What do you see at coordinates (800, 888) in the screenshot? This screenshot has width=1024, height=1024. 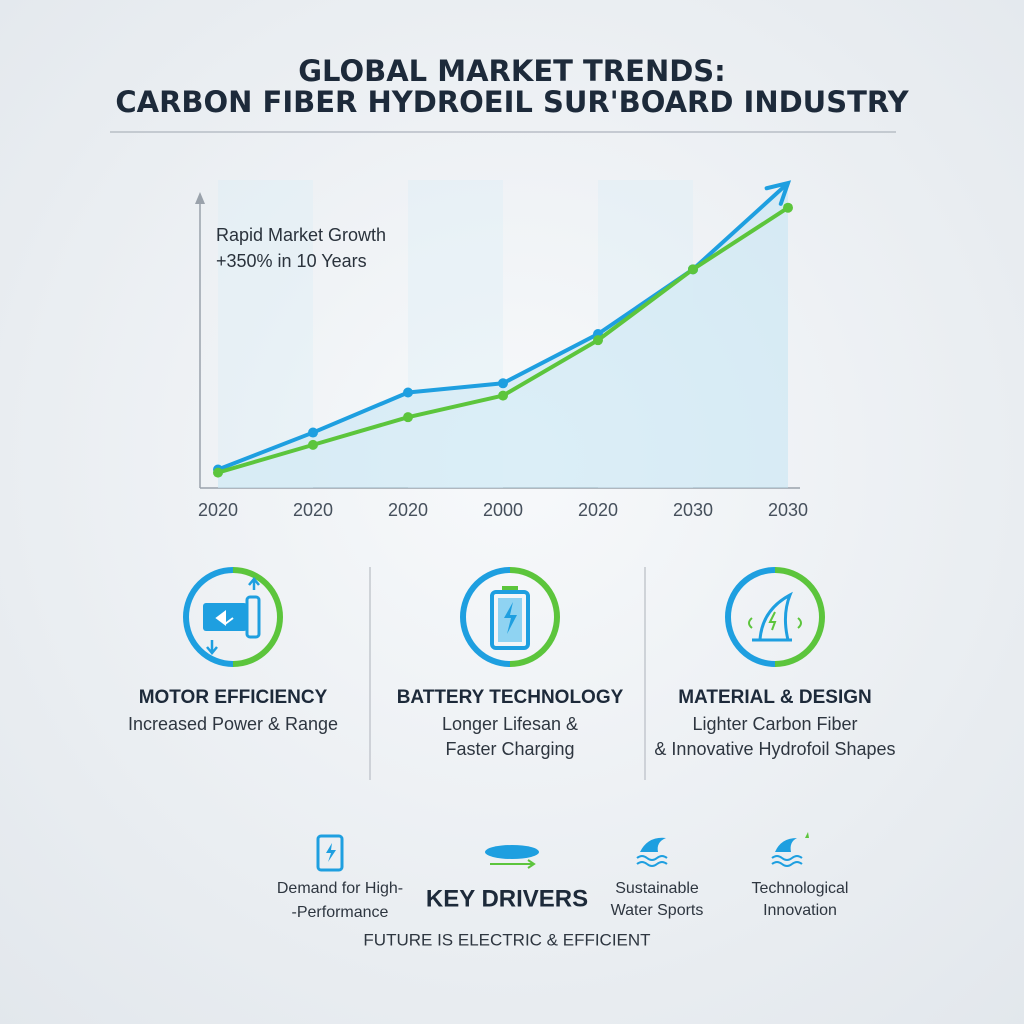 I see `driver-label: Technological` at bounding box center [800, 888].